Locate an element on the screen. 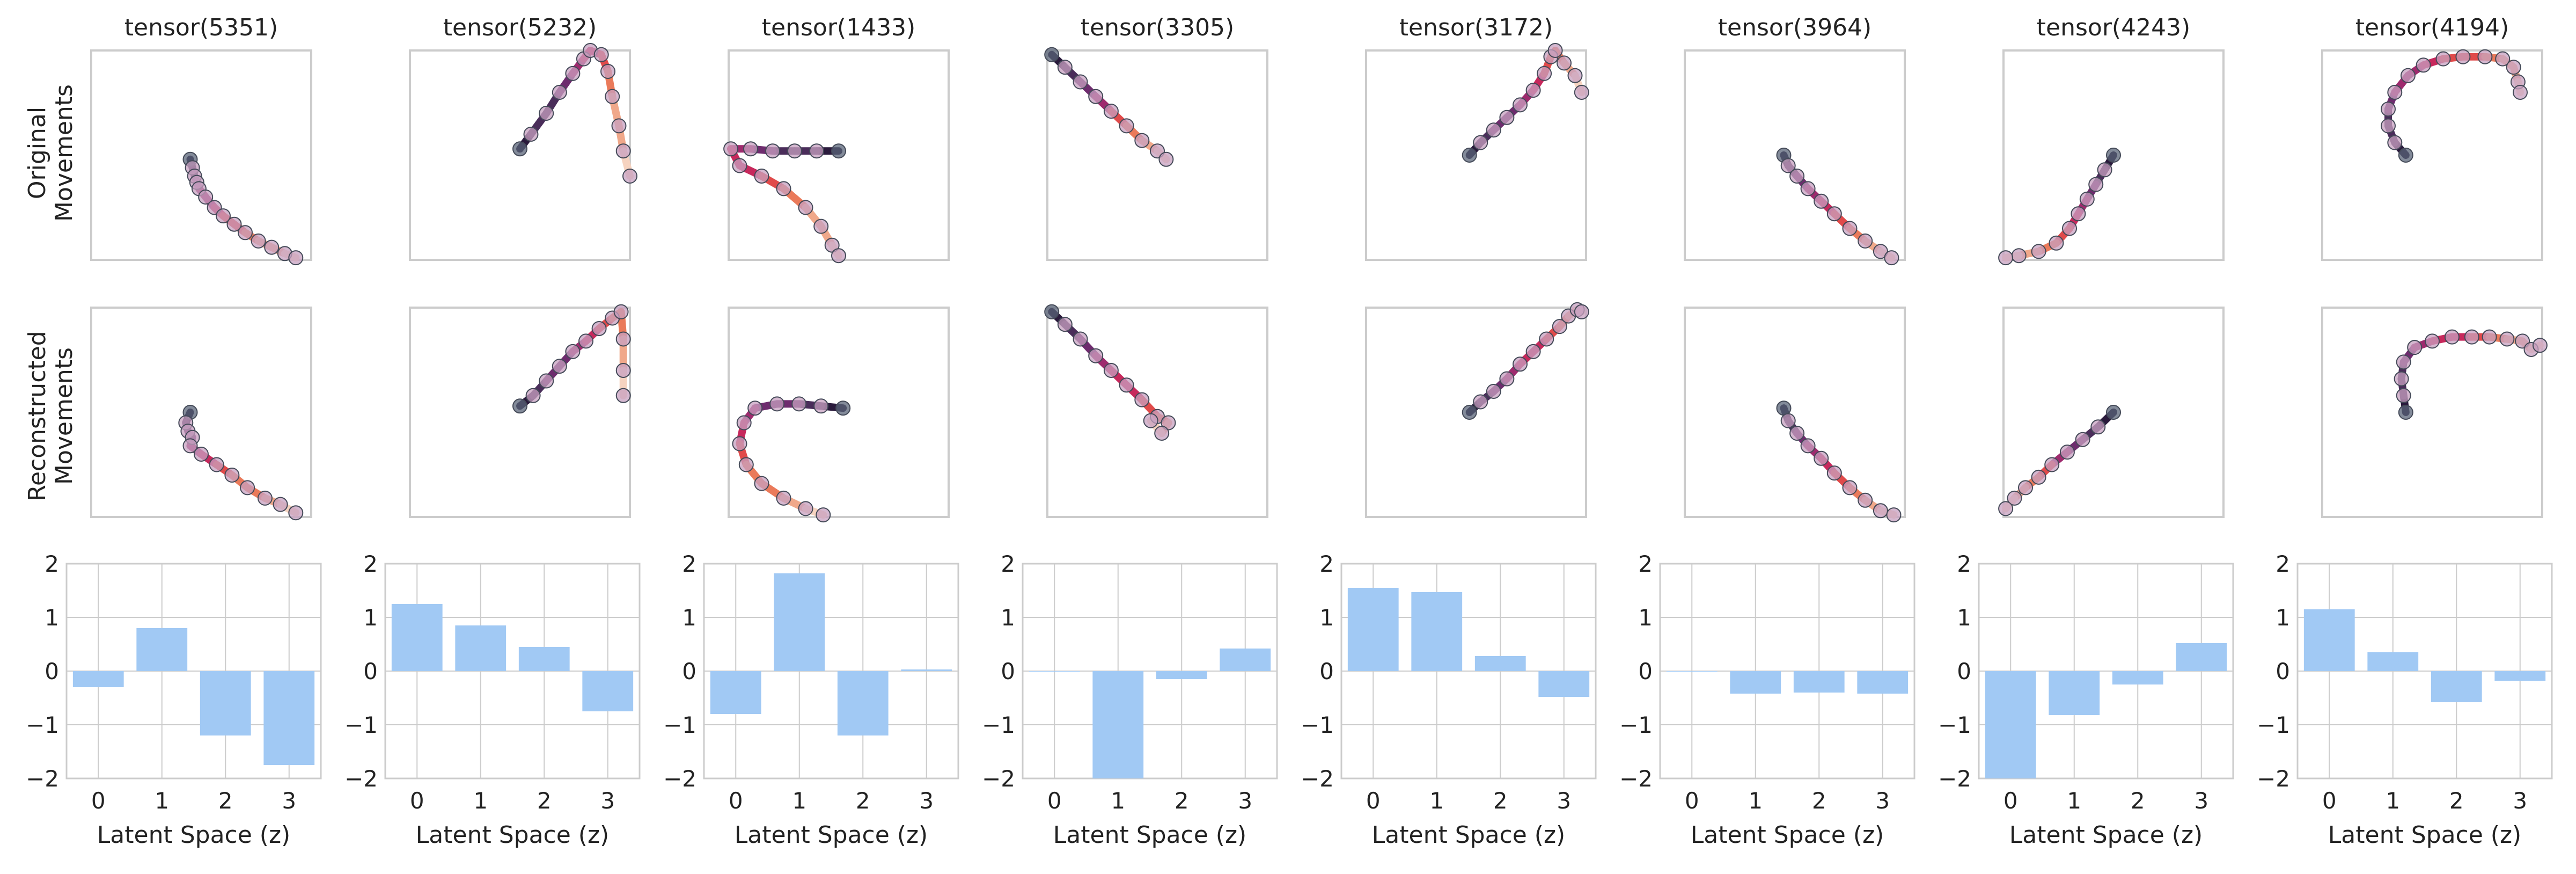 The width and height of the screenshot is (2576, 874). bar-chart-2: 2 1 0 −1 −2 0 1 2 3 Latent Space (z) is located at coordinates (811, 700).